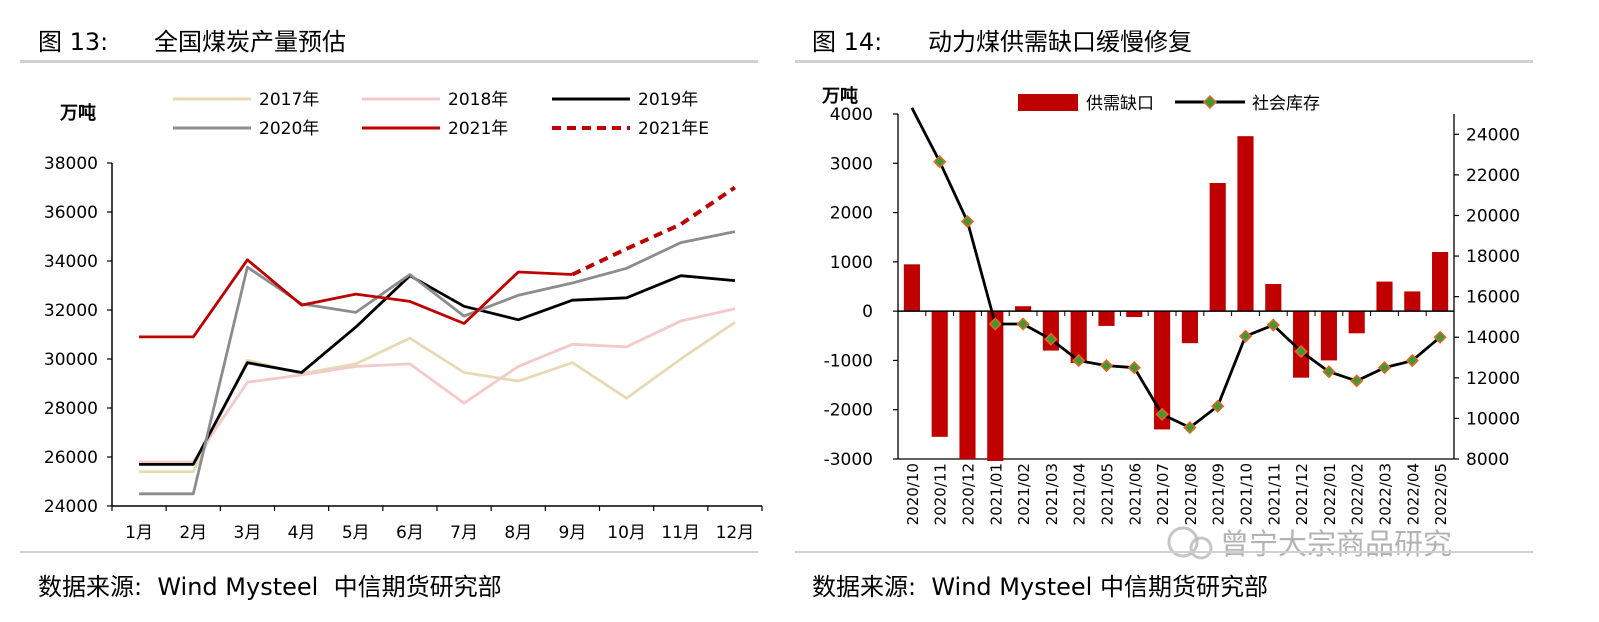 This screenshot has height=622, width=1599. What do you see at coordinates (1080, 494) in the screenshot?
I see `right-x-tick-label: 2021/04` at bounding box center [1080, 494].